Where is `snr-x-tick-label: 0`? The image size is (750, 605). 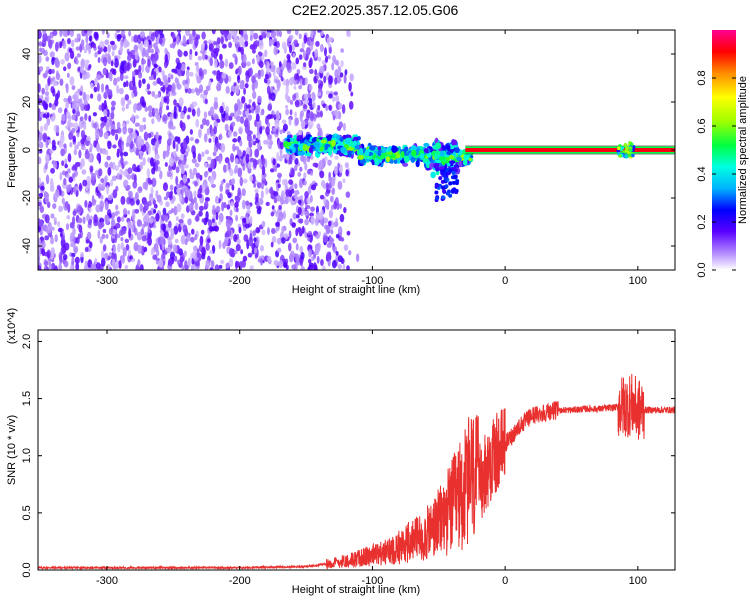
snr-x-tick-label: 0 is located at coordinates (505, 581).